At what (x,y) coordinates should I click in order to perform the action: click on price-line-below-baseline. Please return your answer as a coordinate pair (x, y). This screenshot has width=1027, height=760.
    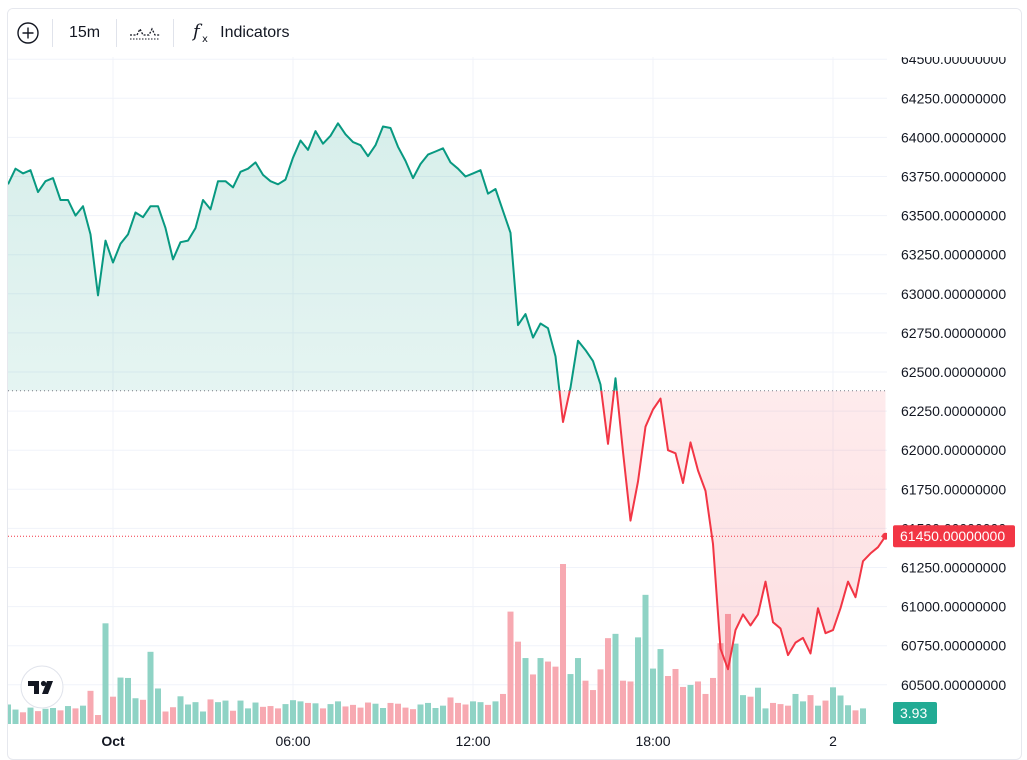
    Looking at the image, I should click on (722, 530).